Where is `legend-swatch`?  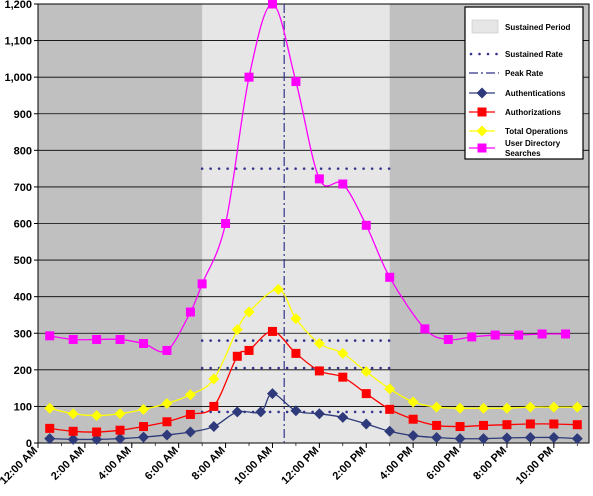 legend-swatch is located at coordinates (485, 26).